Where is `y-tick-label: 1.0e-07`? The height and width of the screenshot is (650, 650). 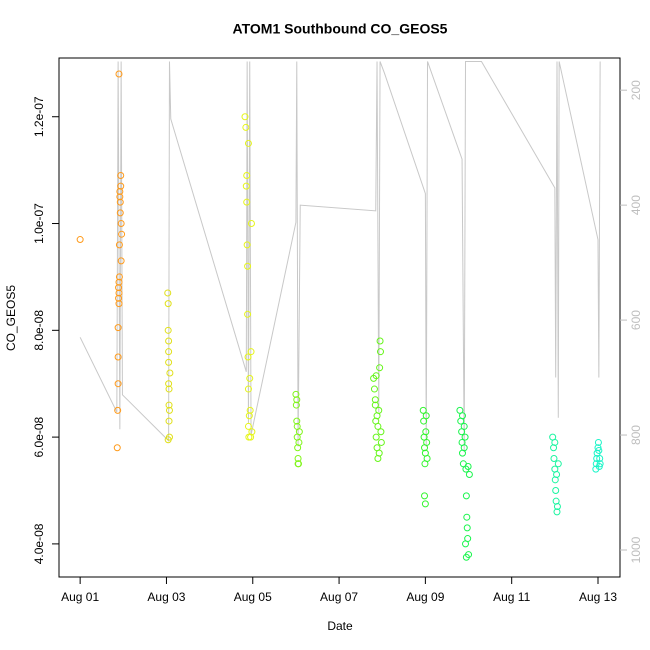 y-tick-label: 1.0e-07 is located at coordinates (39, 223).